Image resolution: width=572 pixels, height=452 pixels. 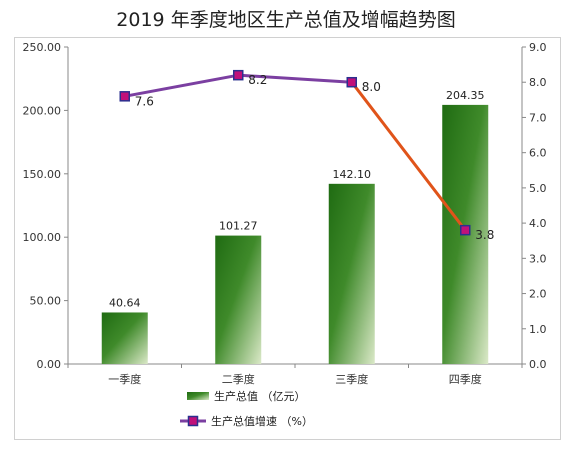 What do you see at coordinates (351, 379) in the screenshot?
I see `x-category-label: 三季度` at bounding box center [351, 379].